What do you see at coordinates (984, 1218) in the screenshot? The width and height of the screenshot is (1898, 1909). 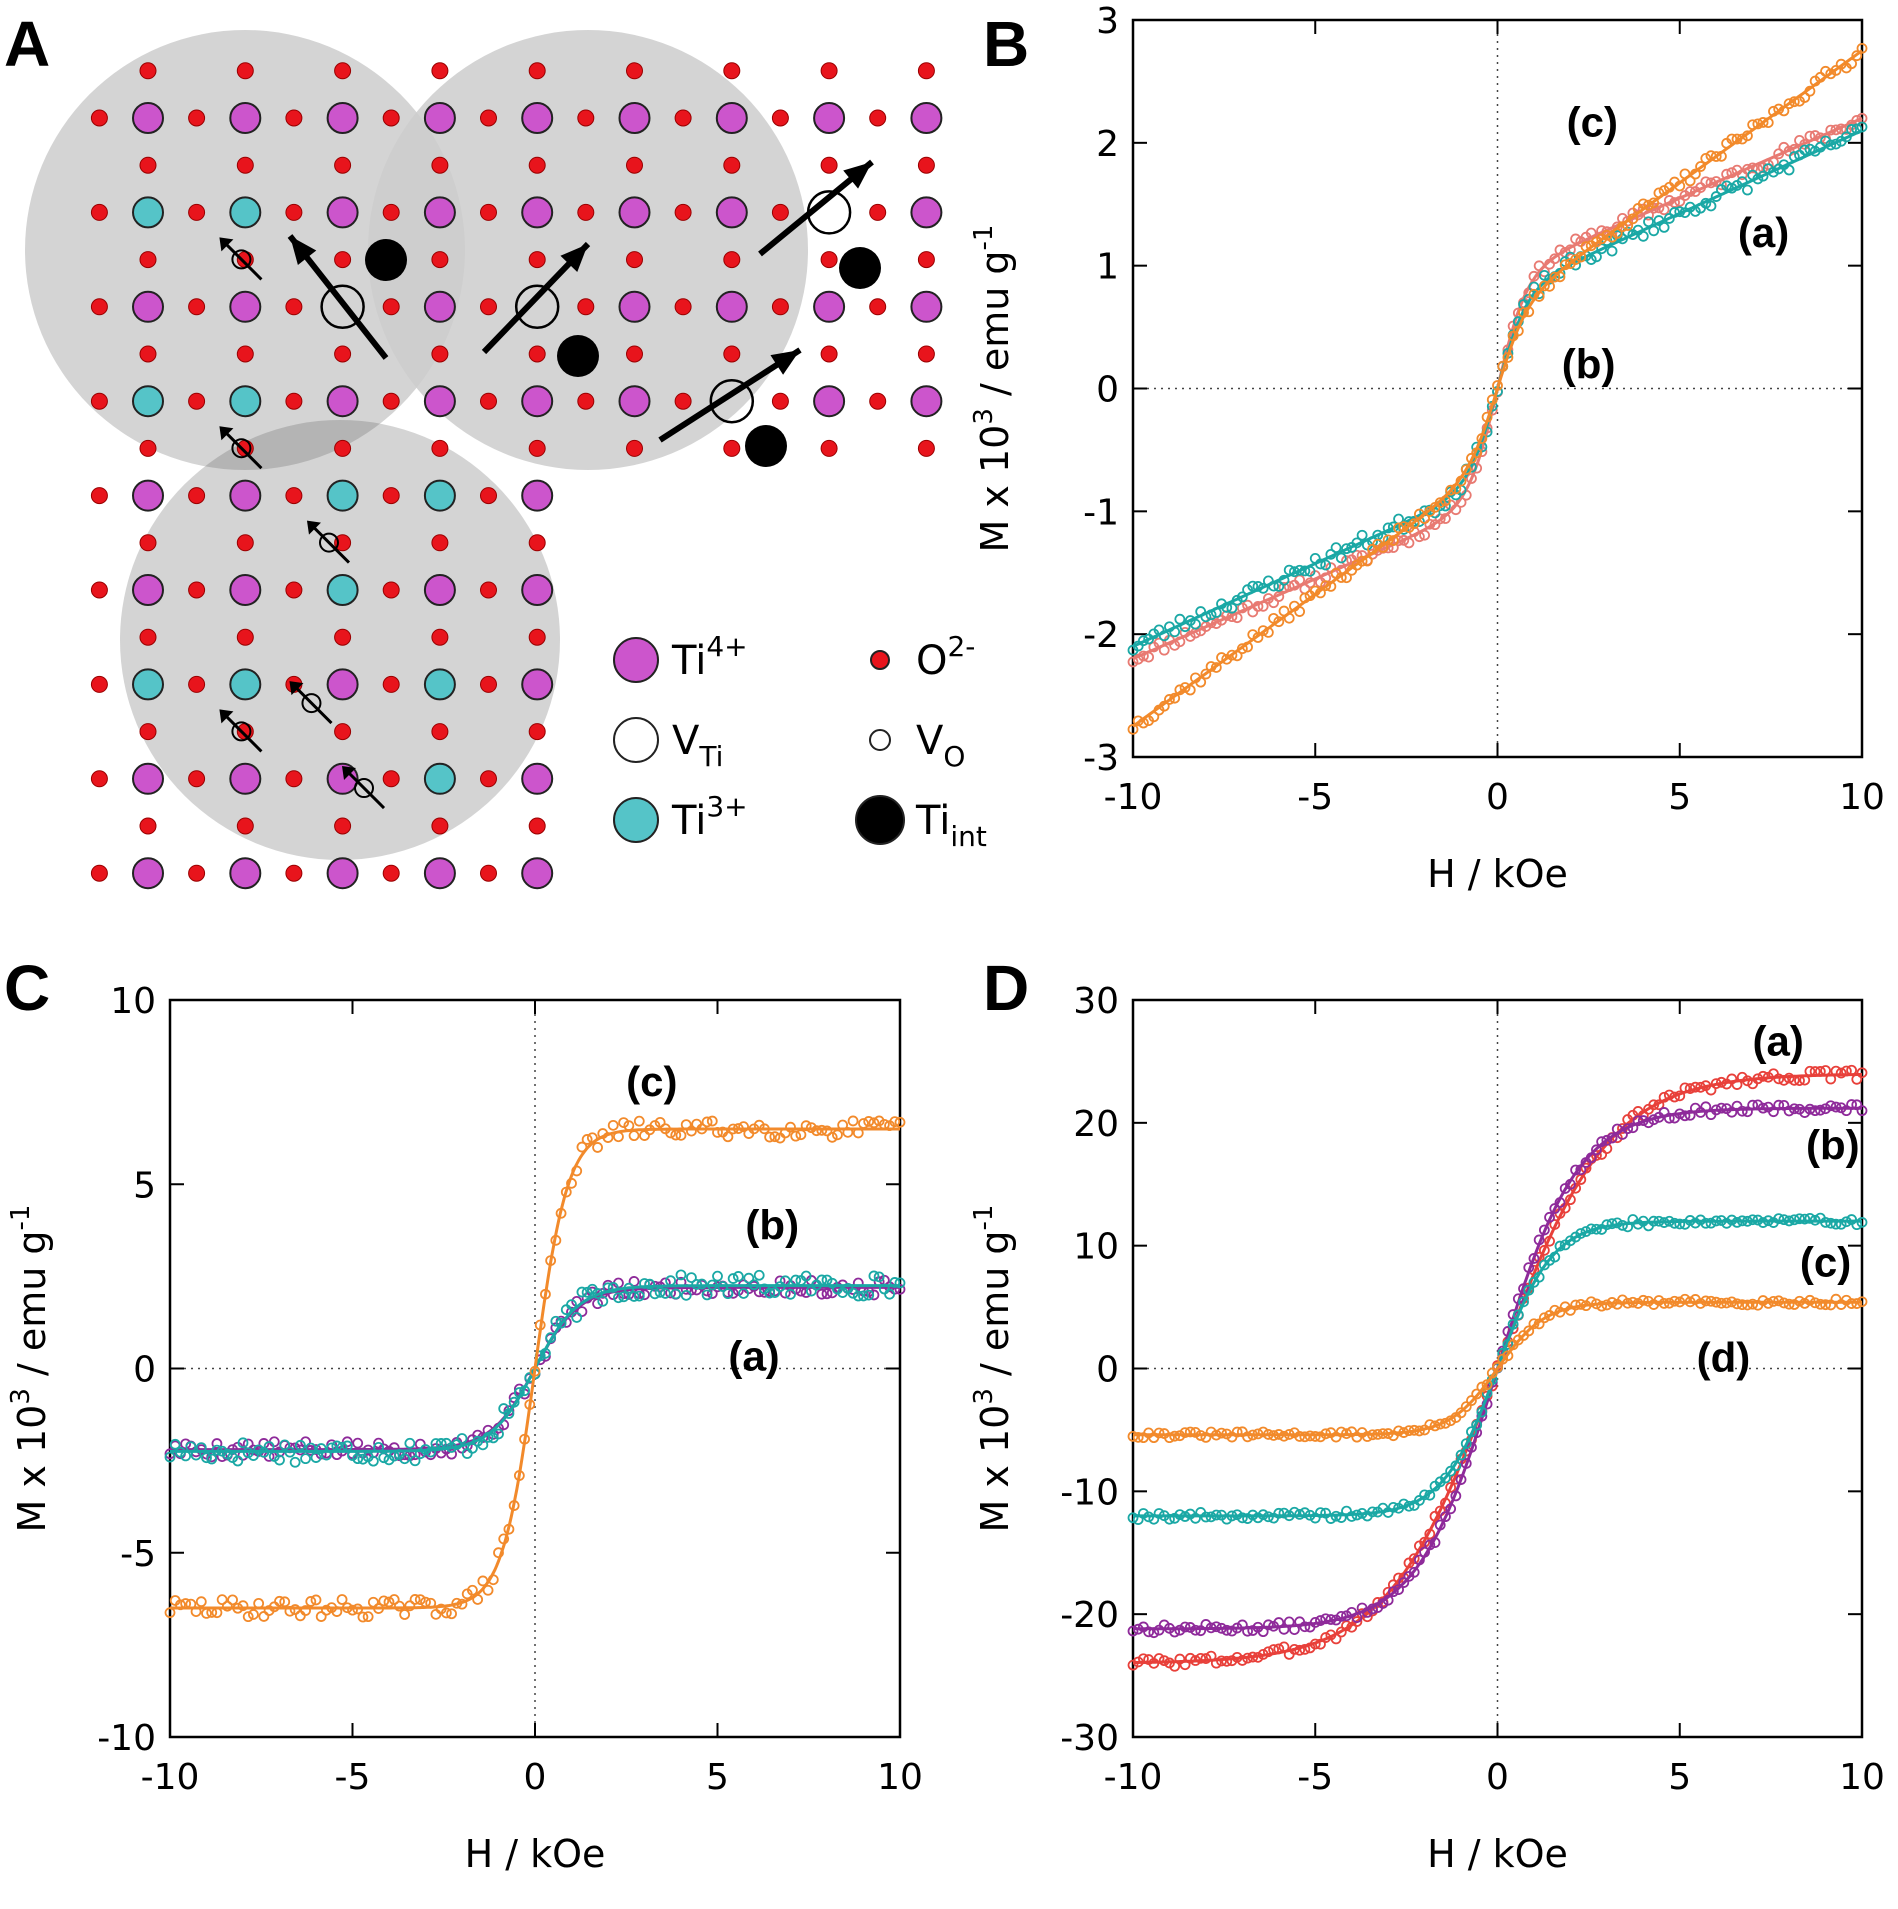 I see `y-axis-label-exp: -1` at bounding box center [984, 1218].